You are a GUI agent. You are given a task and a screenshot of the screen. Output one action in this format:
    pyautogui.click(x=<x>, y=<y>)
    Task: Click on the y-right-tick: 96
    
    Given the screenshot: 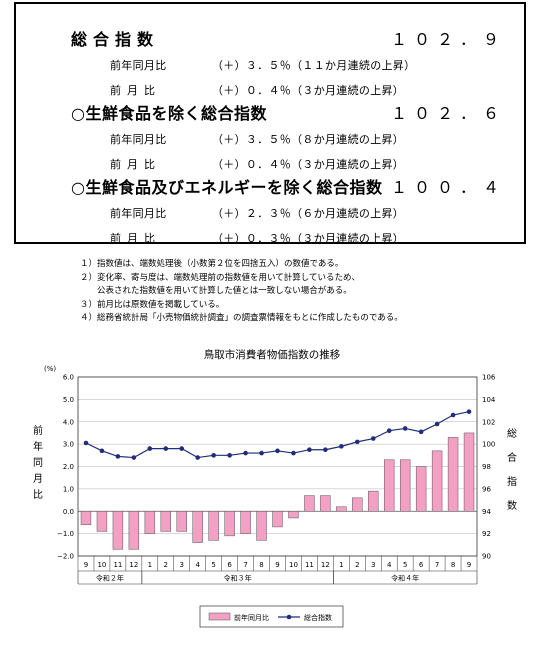 What is the action you would take?
    pyautogui.click(x=486, y=489)
    